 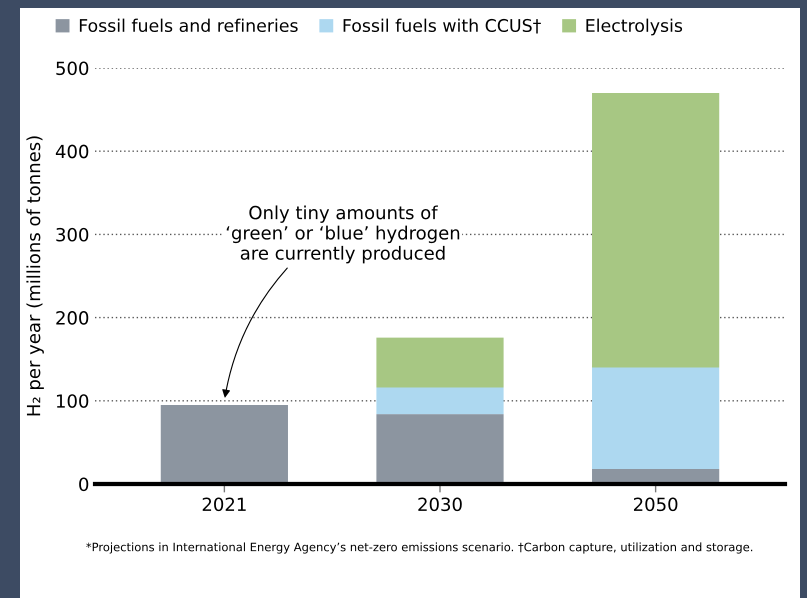 I want to click on y-tick-label: 200, so click(x=72, y=318).